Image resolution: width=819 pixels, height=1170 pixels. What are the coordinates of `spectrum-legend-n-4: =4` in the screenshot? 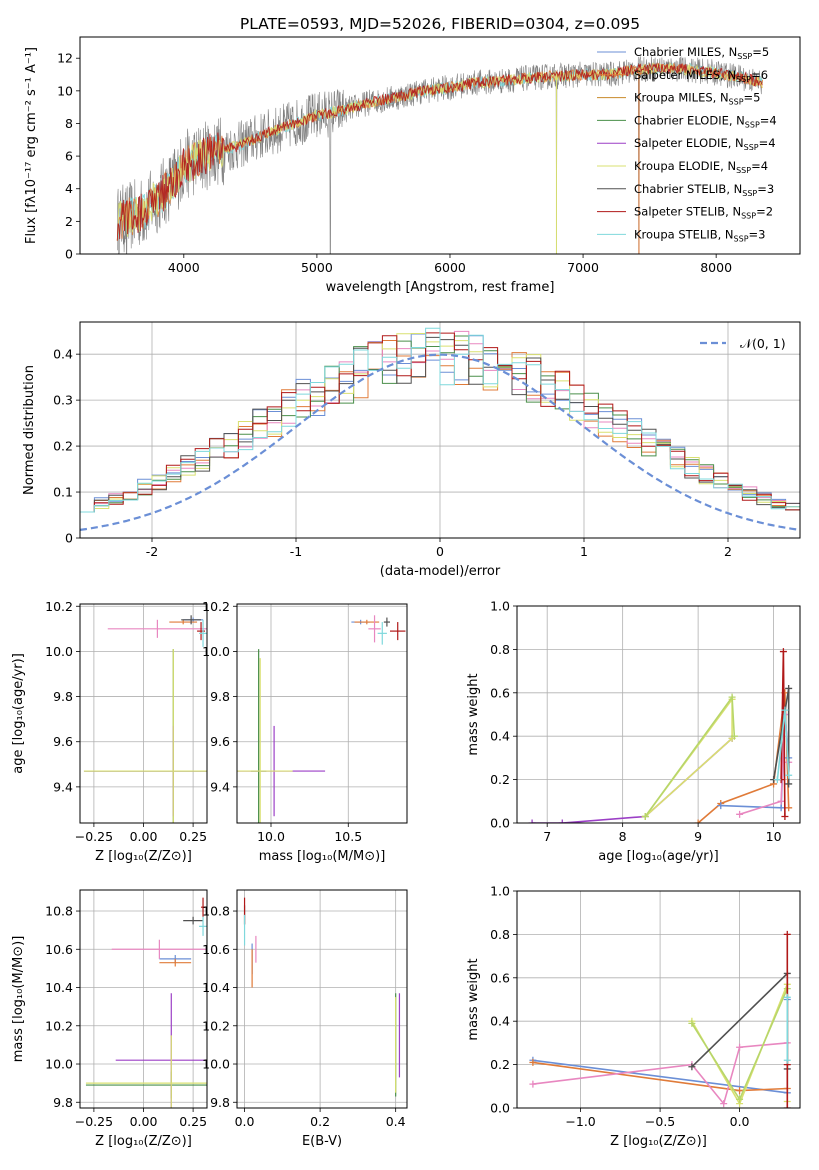 It's located at (767, 143).